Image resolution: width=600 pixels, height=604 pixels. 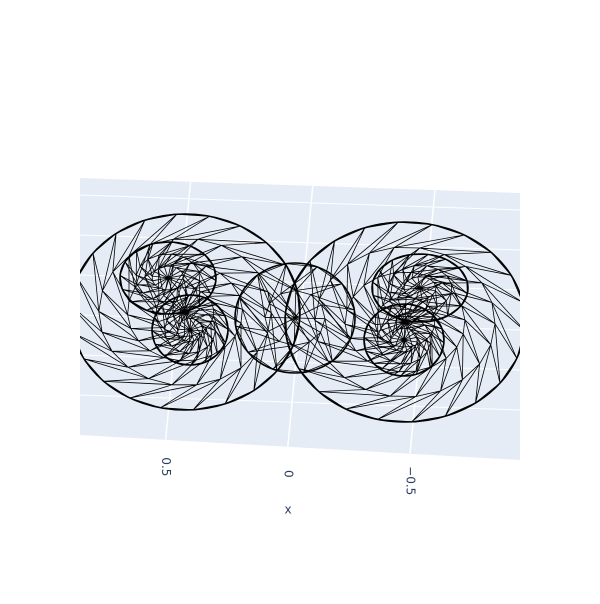 I want to click on x-tick-label: 0.5, so click(x=166, y=466).